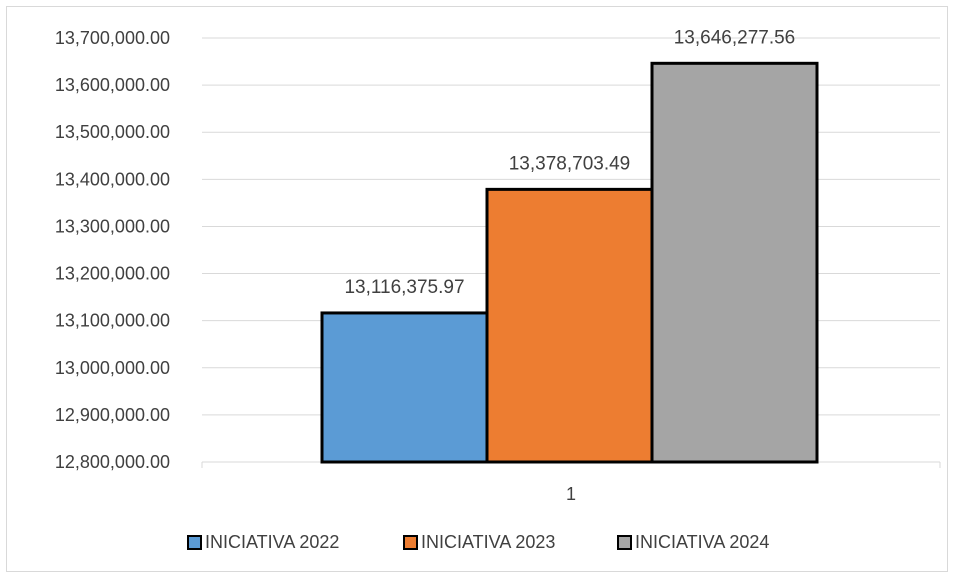  I want to click on y-tick-label: 12,900,000.00, so click(112, 415).